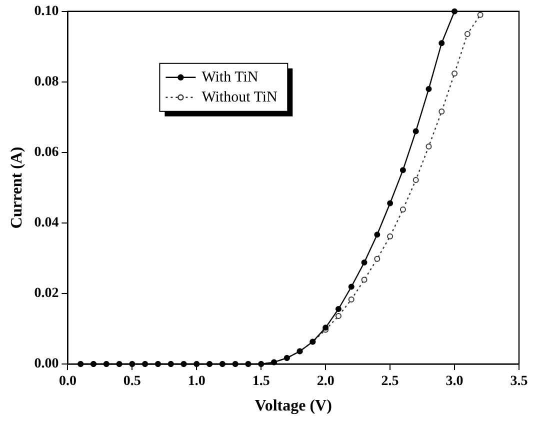  Describe the element at coordinates (293, 406) in the screenshot. I see `x-axis-title: Voltage (V)` at that location.